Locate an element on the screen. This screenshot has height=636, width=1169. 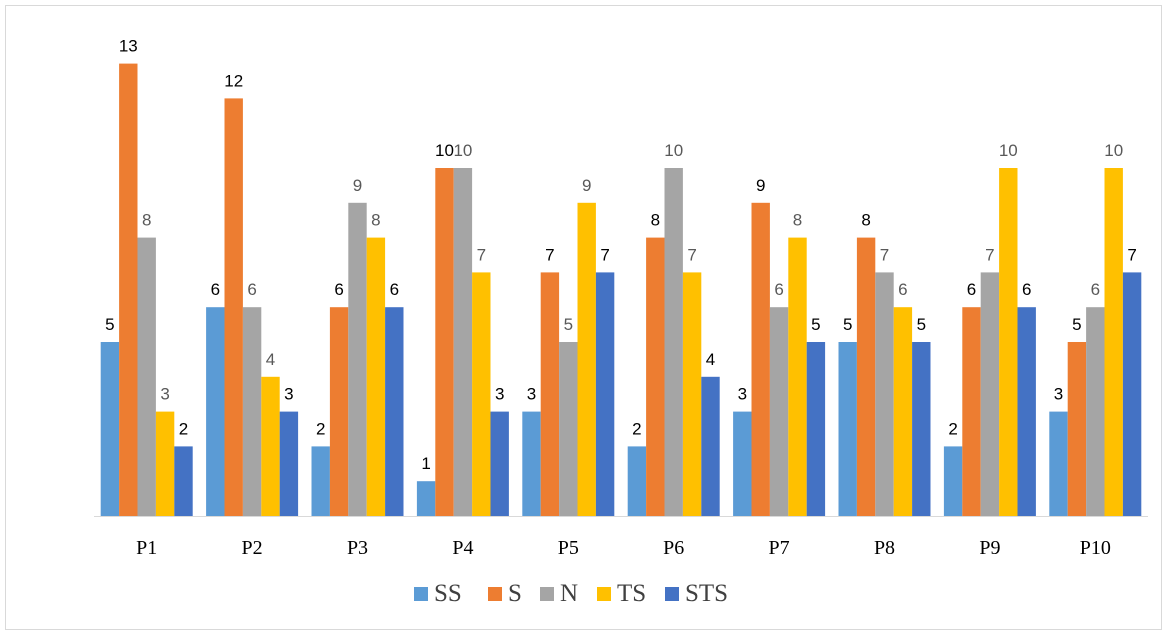
bar-s-p7 is located at coordinates (760, 359).